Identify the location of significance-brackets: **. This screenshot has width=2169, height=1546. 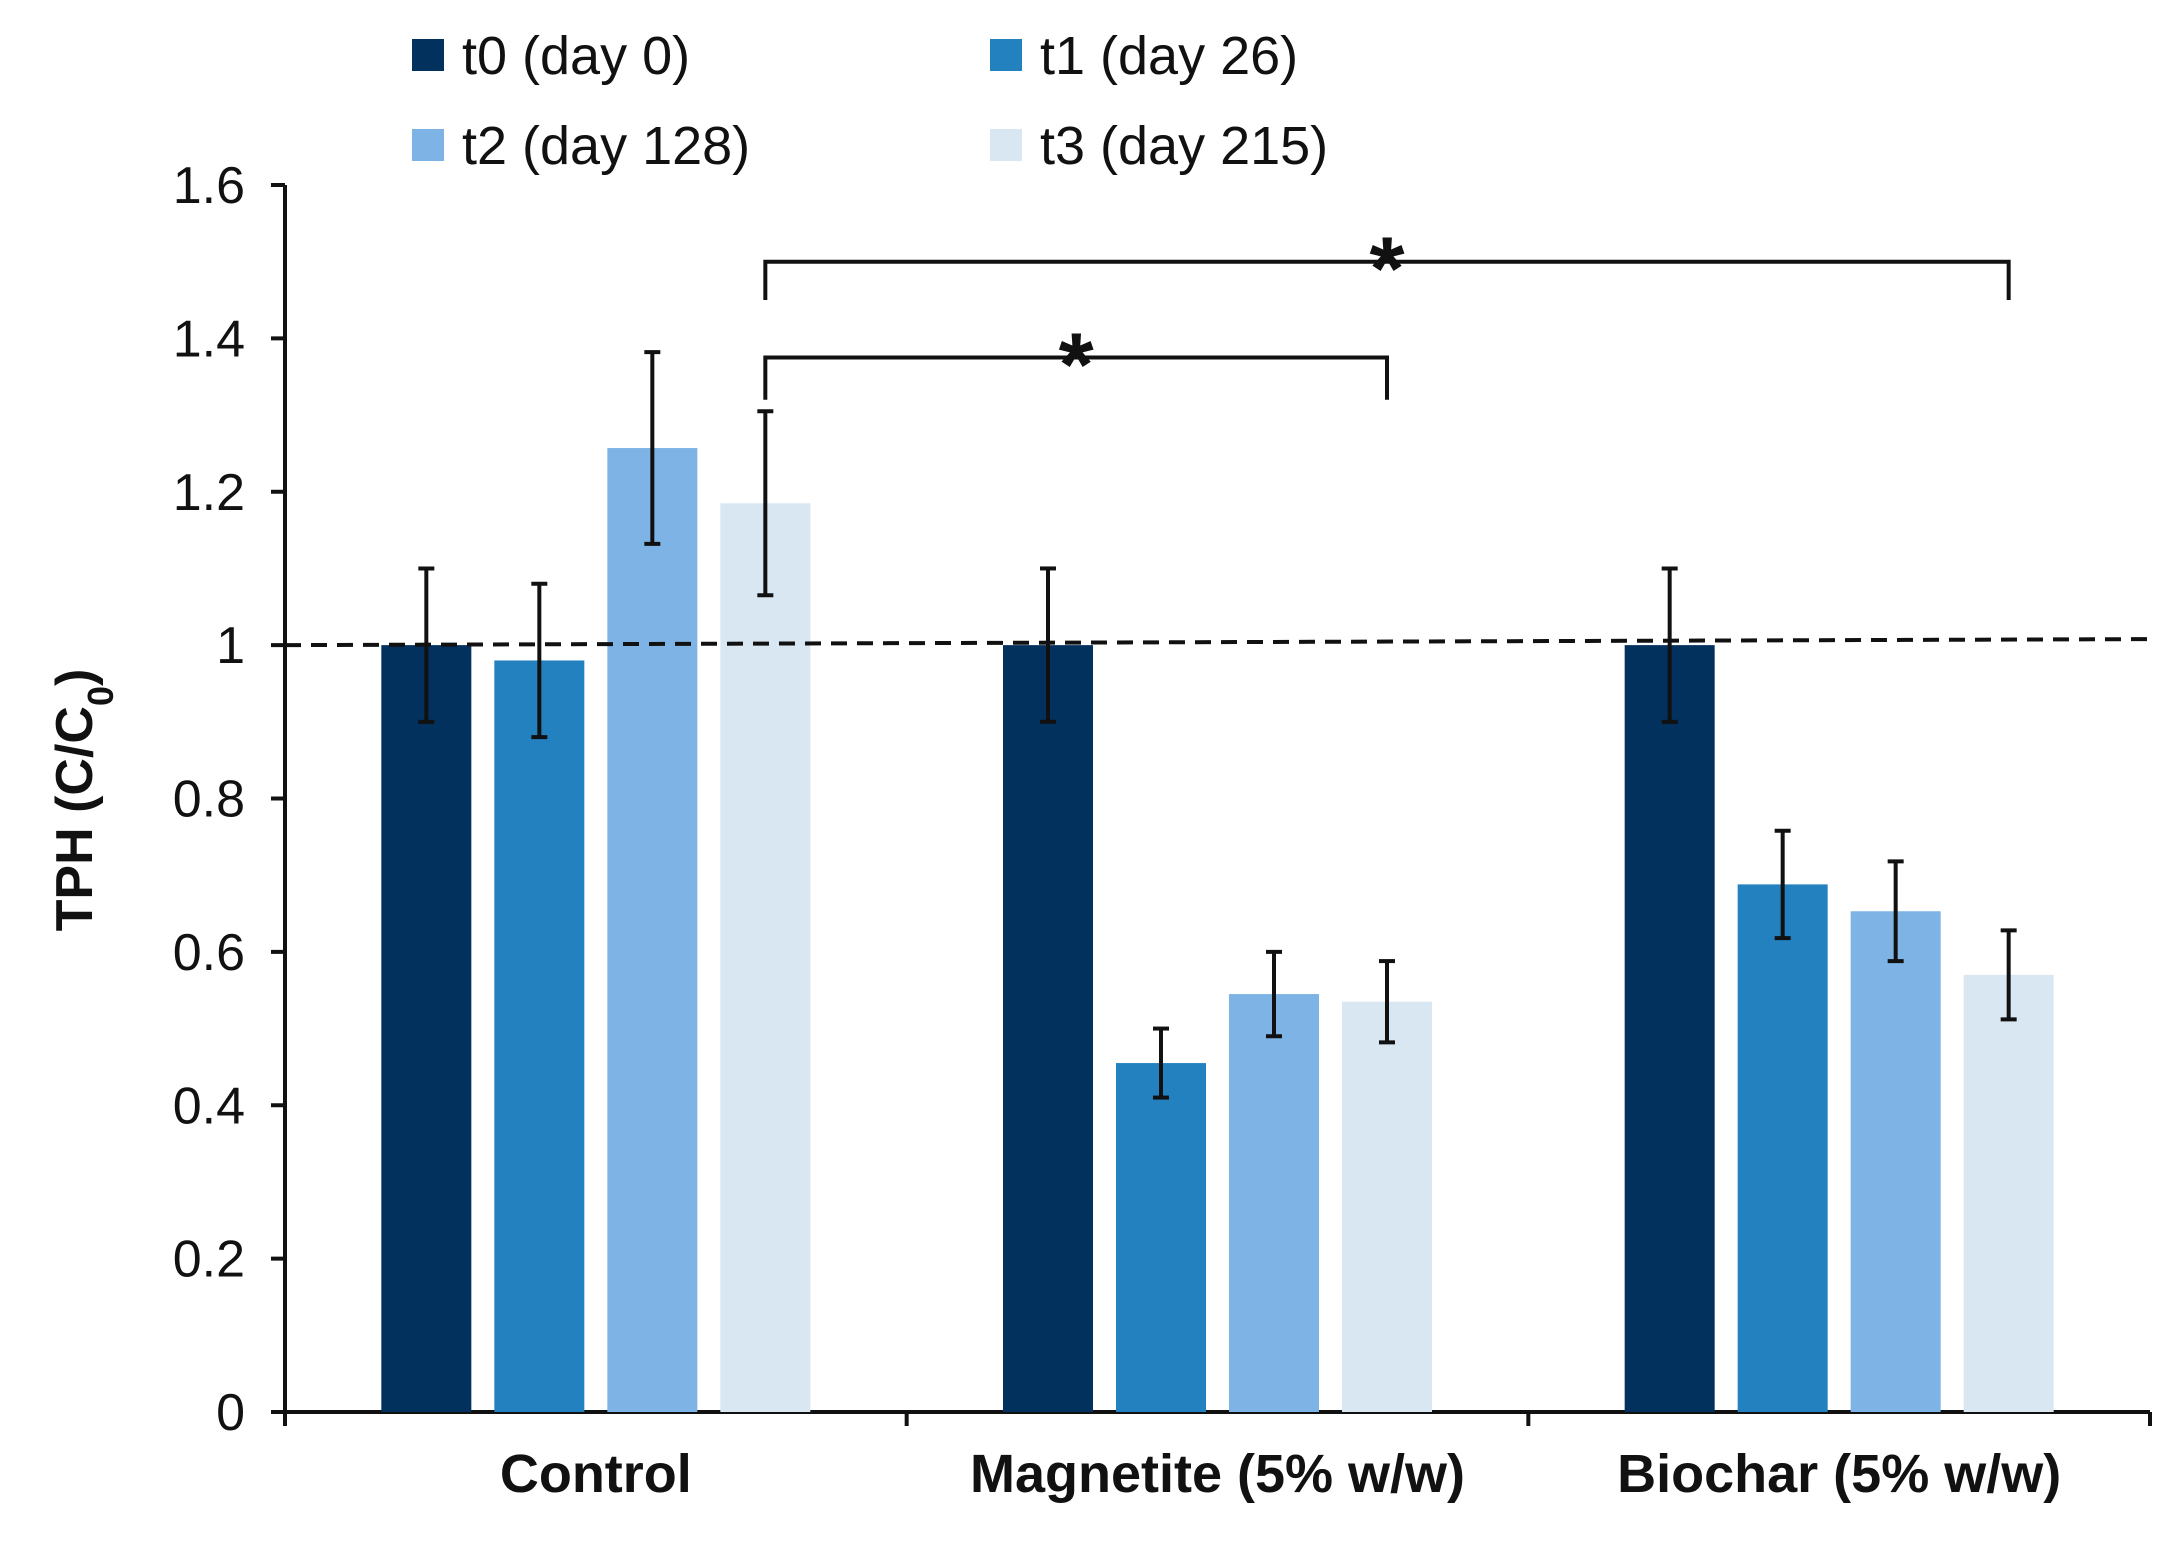
(1387, 318).